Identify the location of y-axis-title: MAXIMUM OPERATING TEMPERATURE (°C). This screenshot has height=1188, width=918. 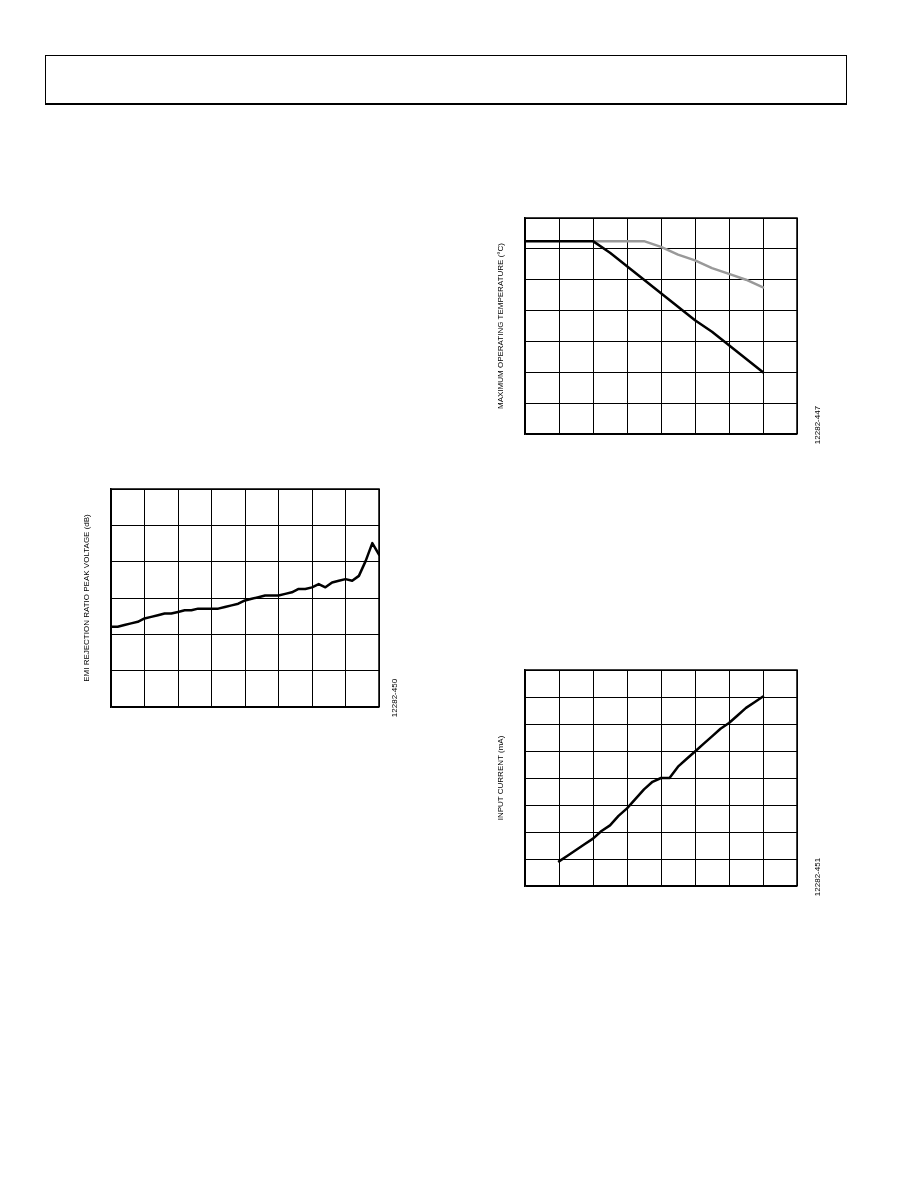
(500, 326).